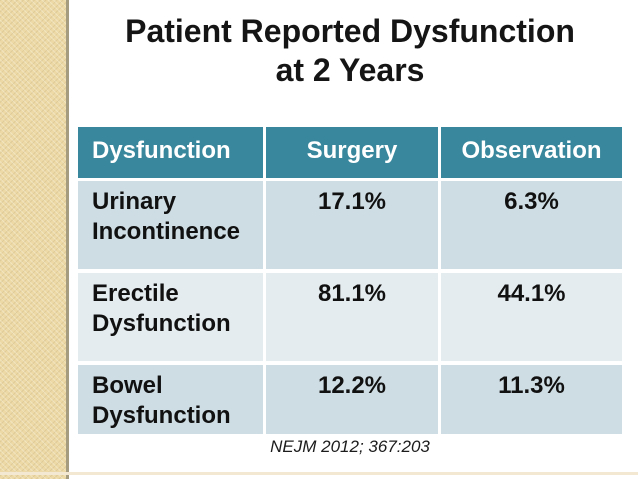 The height and width of the screenshot is (479, 638). I want to click on surgery-value: 17.1%, so click(352, 225).